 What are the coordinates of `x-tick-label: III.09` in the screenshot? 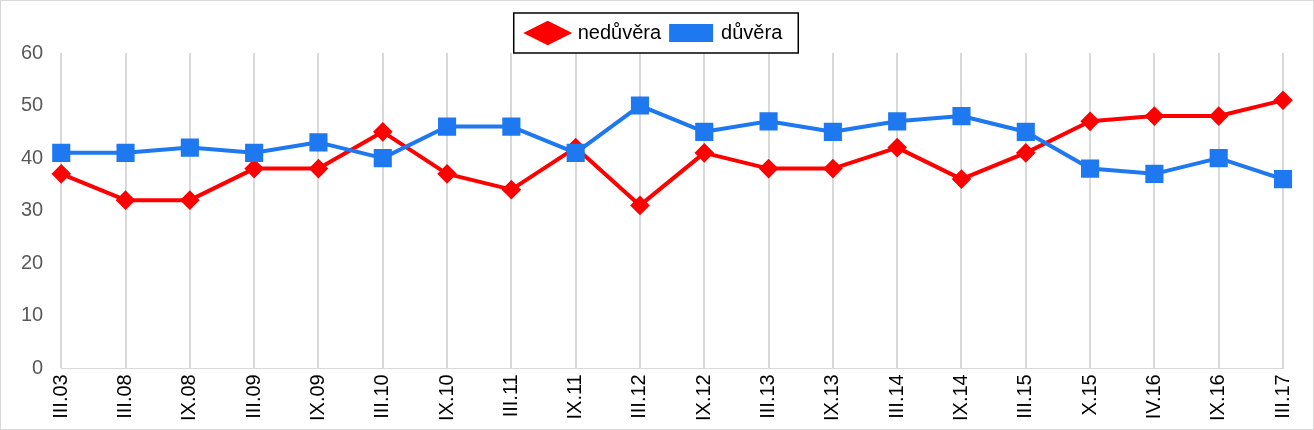 It's located at (252, 396).